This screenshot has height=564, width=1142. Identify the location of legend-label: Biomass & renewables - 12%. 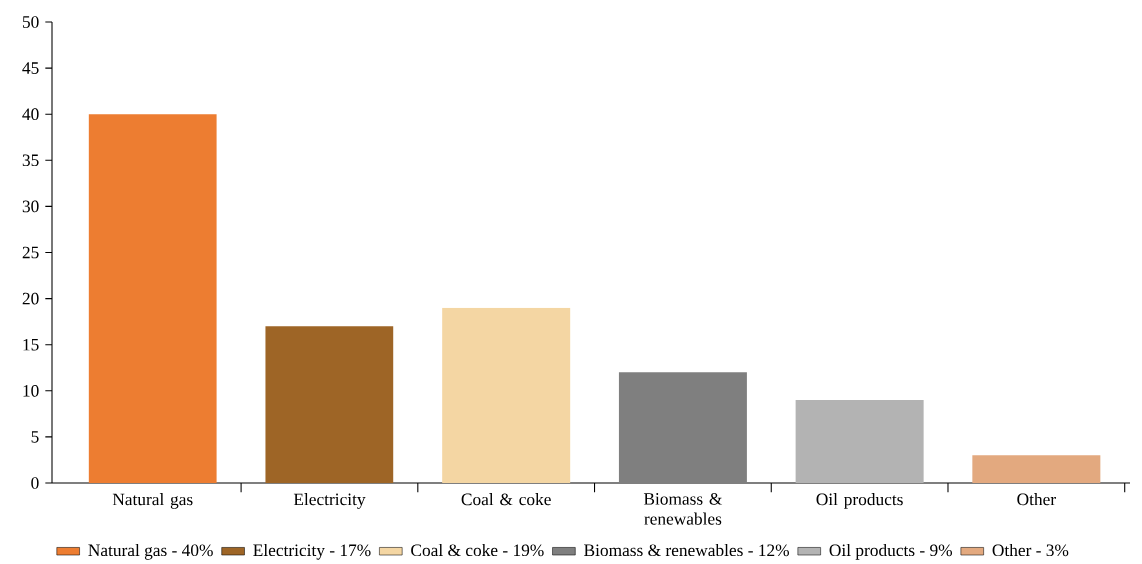
(686, 550).